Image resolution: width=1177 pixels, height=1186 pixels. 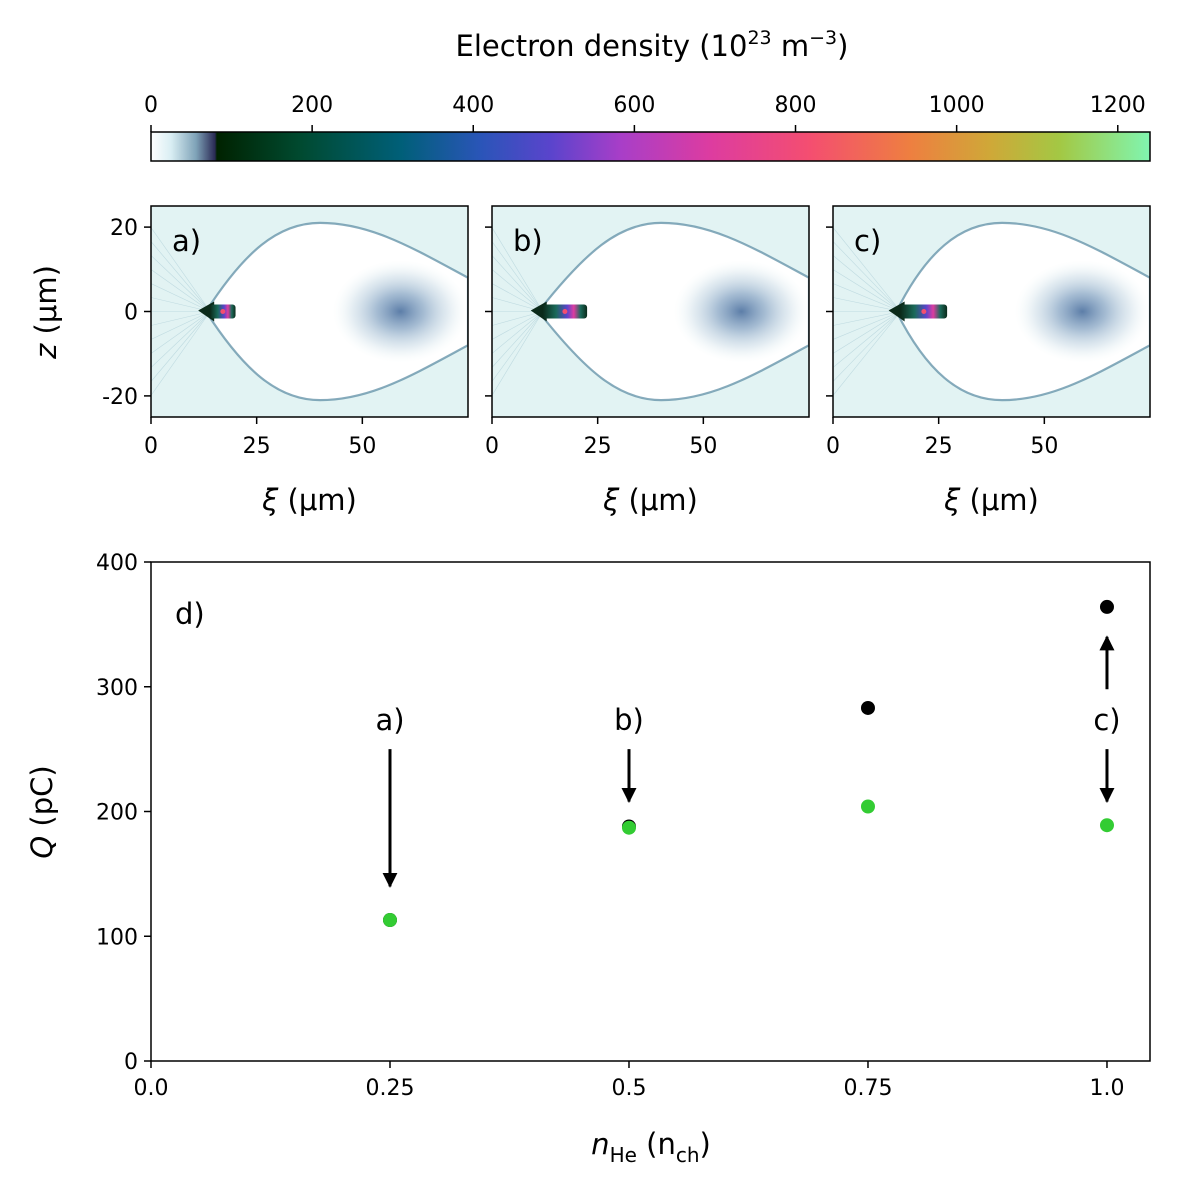 What do you see at coordinates (634, 105) in the screenshot?
I see `colorbar-tick-label: 600` at bounding box center [634, 105].